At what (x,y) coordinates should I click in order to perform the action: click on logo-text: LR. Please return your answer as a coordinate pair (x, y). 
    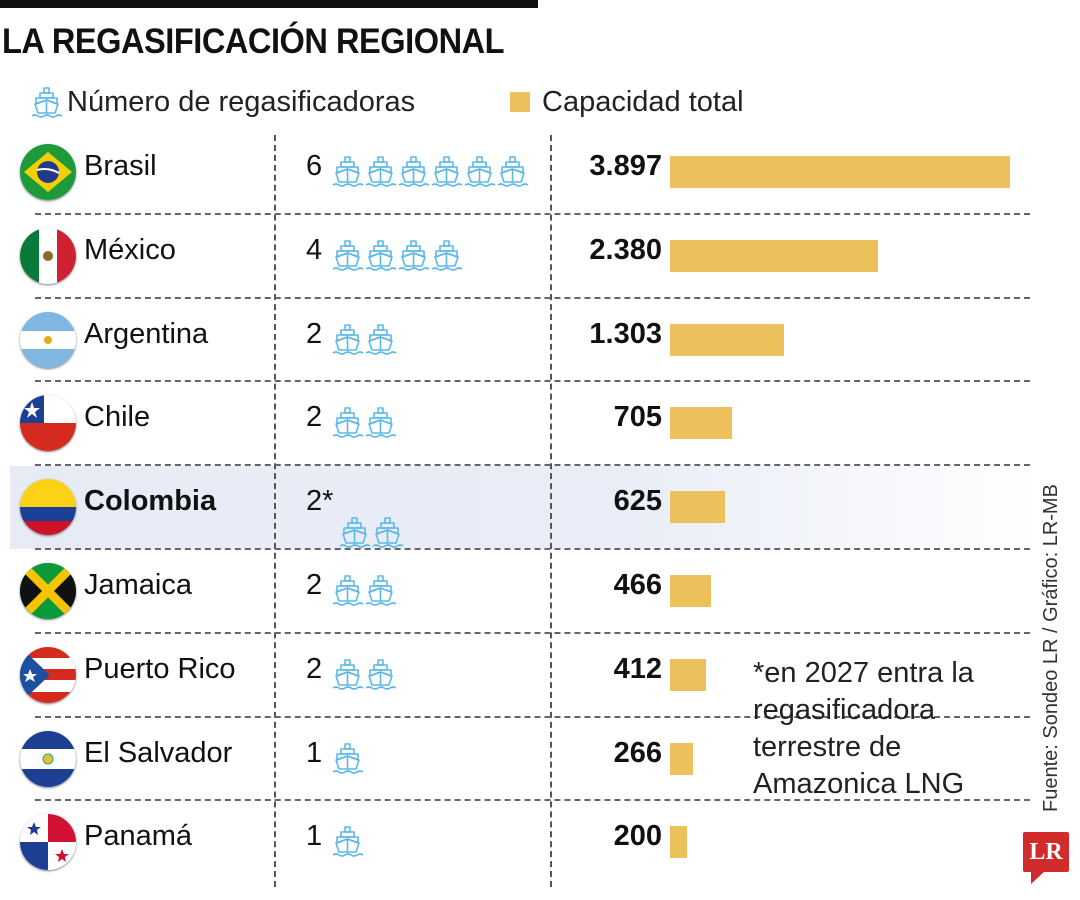
    Looking at the image, I should click on (1046, 852).